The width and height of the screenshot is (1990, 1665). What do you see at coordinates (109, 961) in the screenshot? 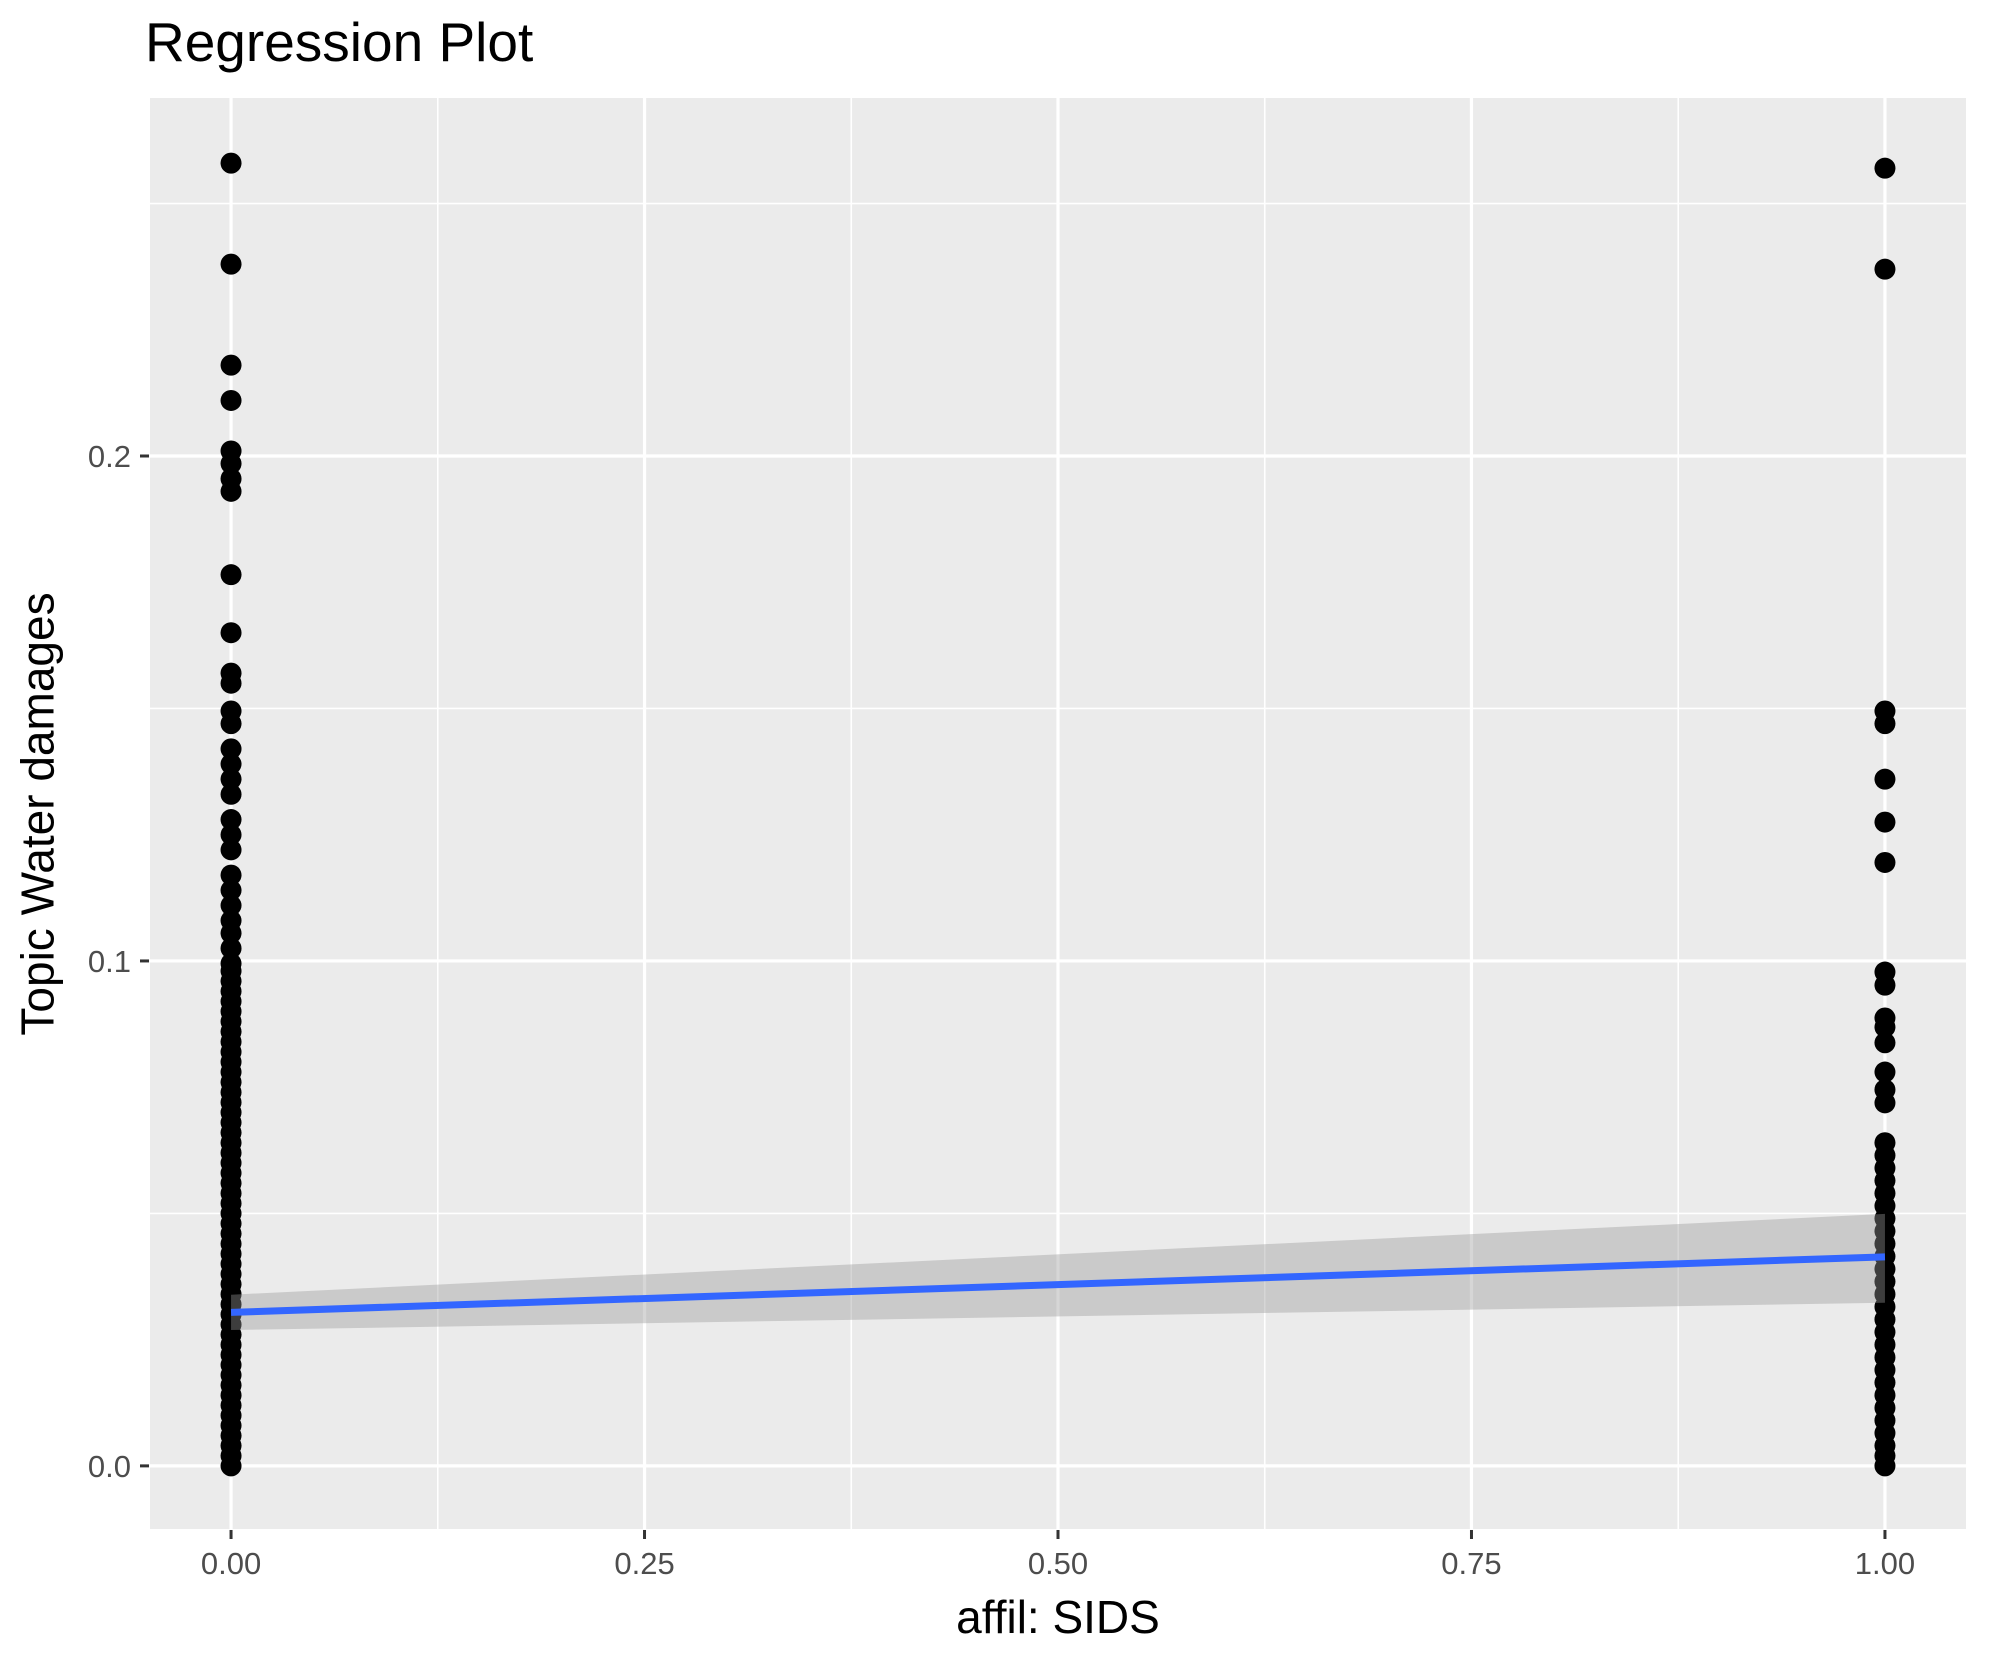
I see `y-tick-label: 0.1` at bounding box center [109, 961].